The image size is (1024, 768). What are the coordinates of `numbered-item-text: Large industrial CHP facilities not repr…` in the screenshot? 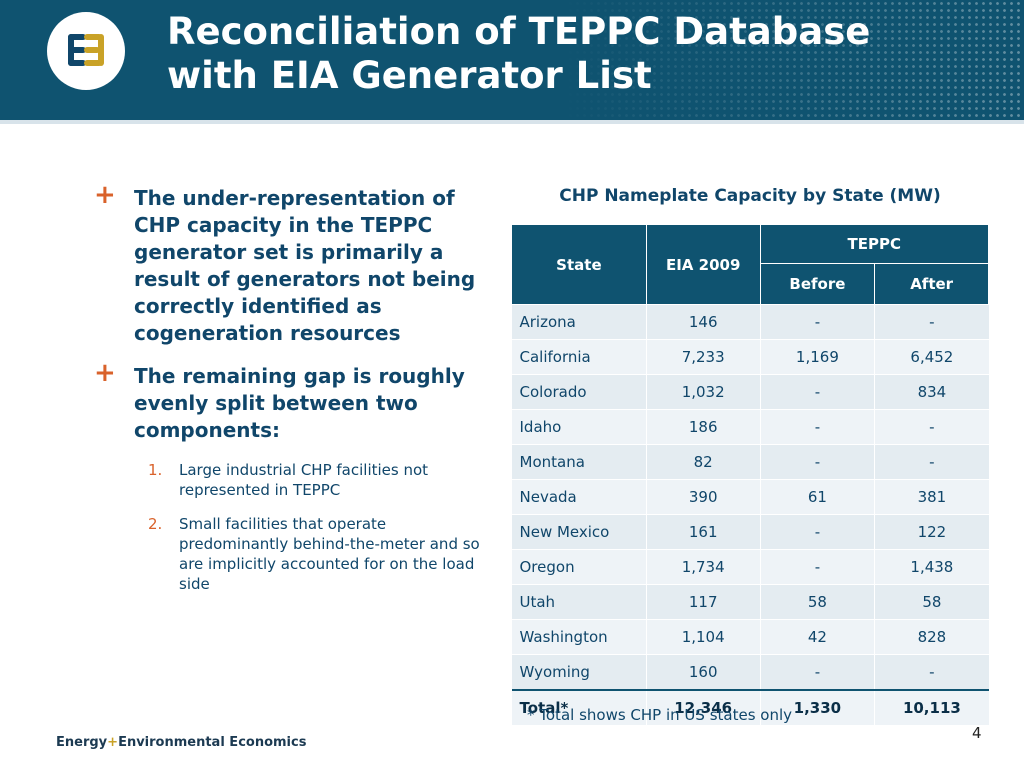 It's located at (304, 480).